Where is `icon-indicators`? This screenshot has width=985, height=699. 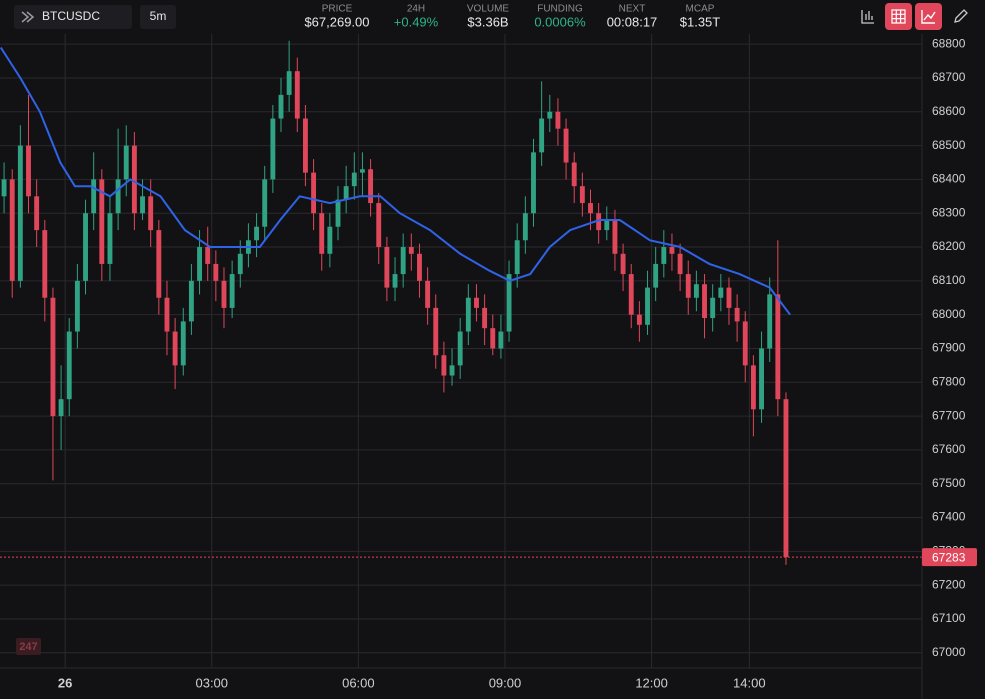 icon-indicators is located at coordinates (867, 17).